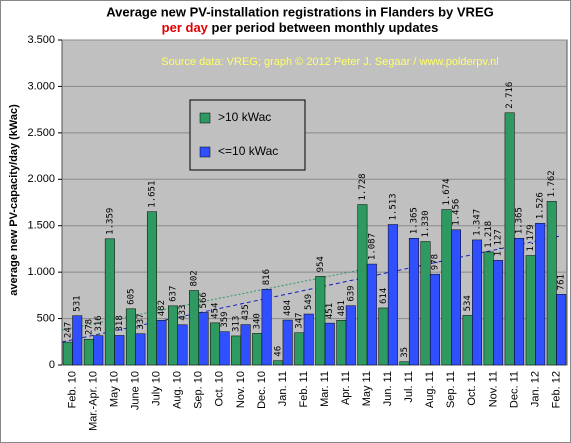  Describe the element at coordinates (426, 223) in the screenshot. I see `value-label: 1.330` at that location.